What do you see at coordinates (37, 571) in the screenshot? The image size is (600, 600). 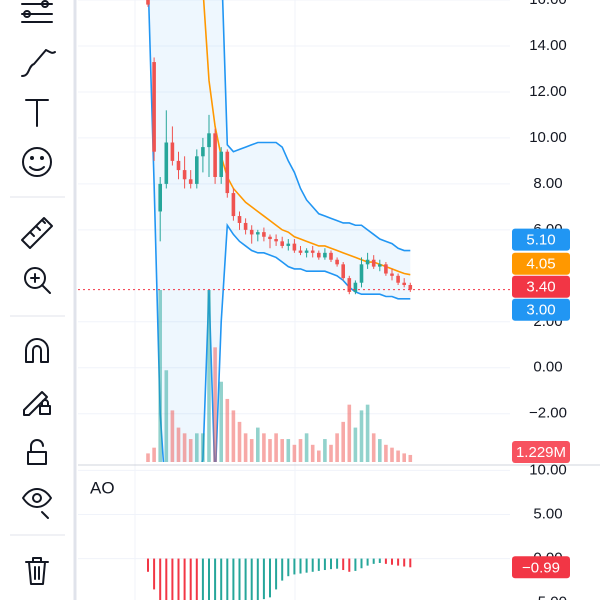 I see `delete-tool` at bounding box center [37, 571].